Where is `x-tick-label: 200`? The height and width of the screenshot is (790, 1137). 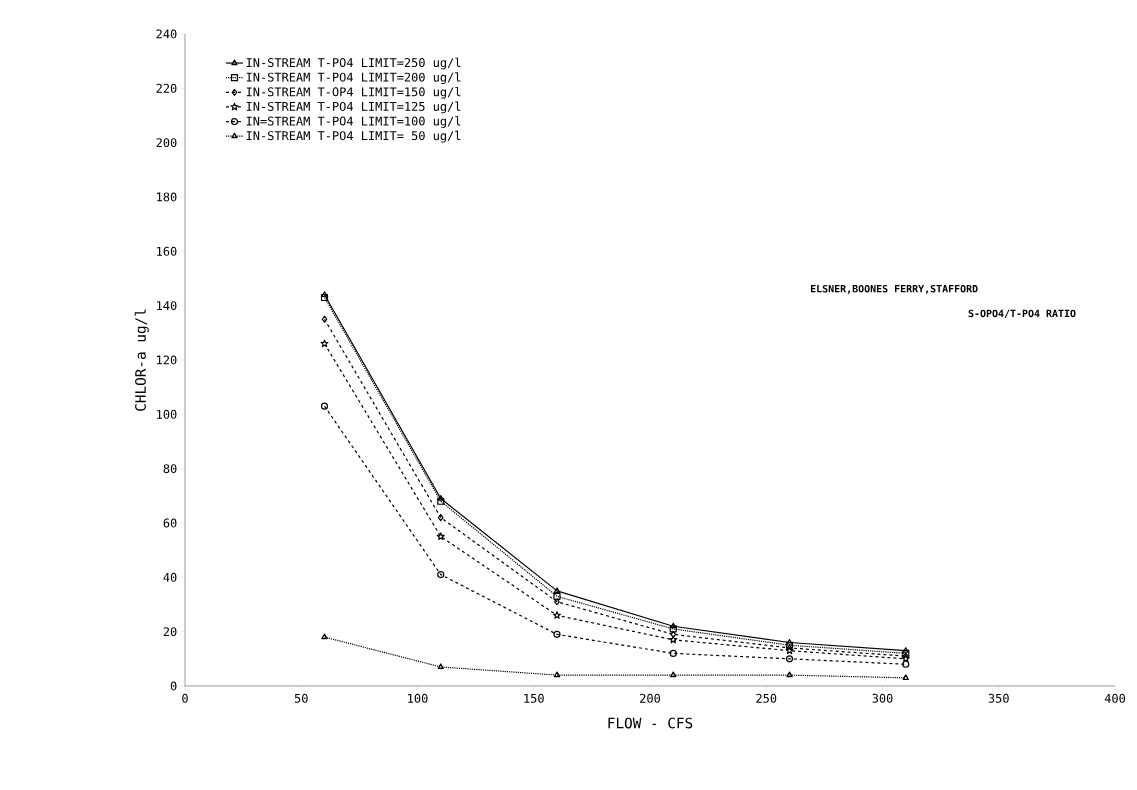 x-tick-label: 200 is located at coordinates (650, 698).